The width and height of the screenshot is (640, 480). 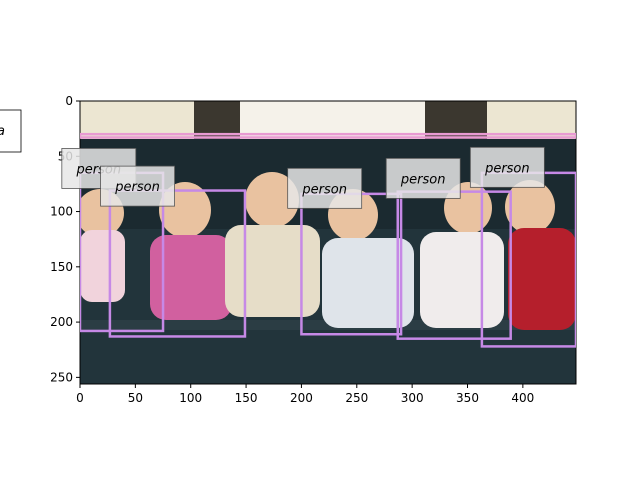 I want to click on x-tick-label: 350, so click(x=467, y=398).